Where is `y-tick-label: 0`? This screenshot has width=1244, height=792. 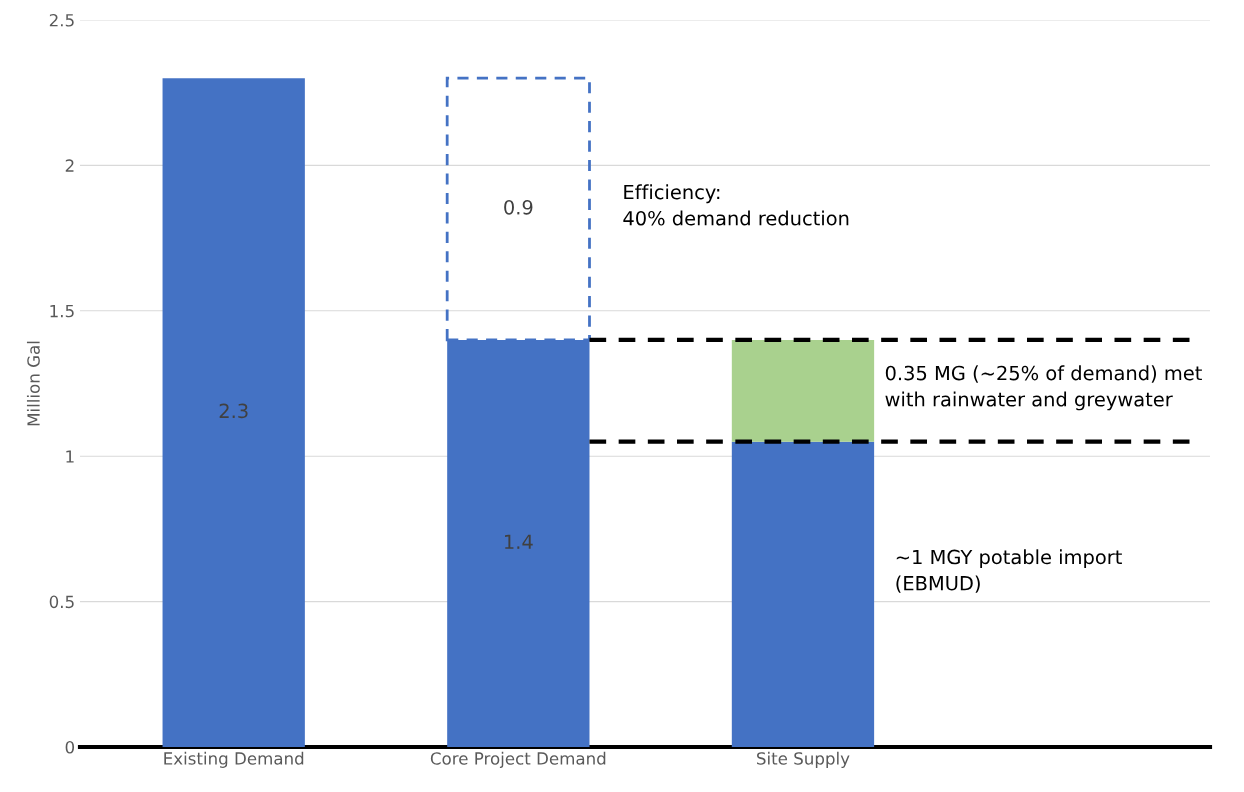 y-tick-label: 0 is located at coordinates (70, 747).